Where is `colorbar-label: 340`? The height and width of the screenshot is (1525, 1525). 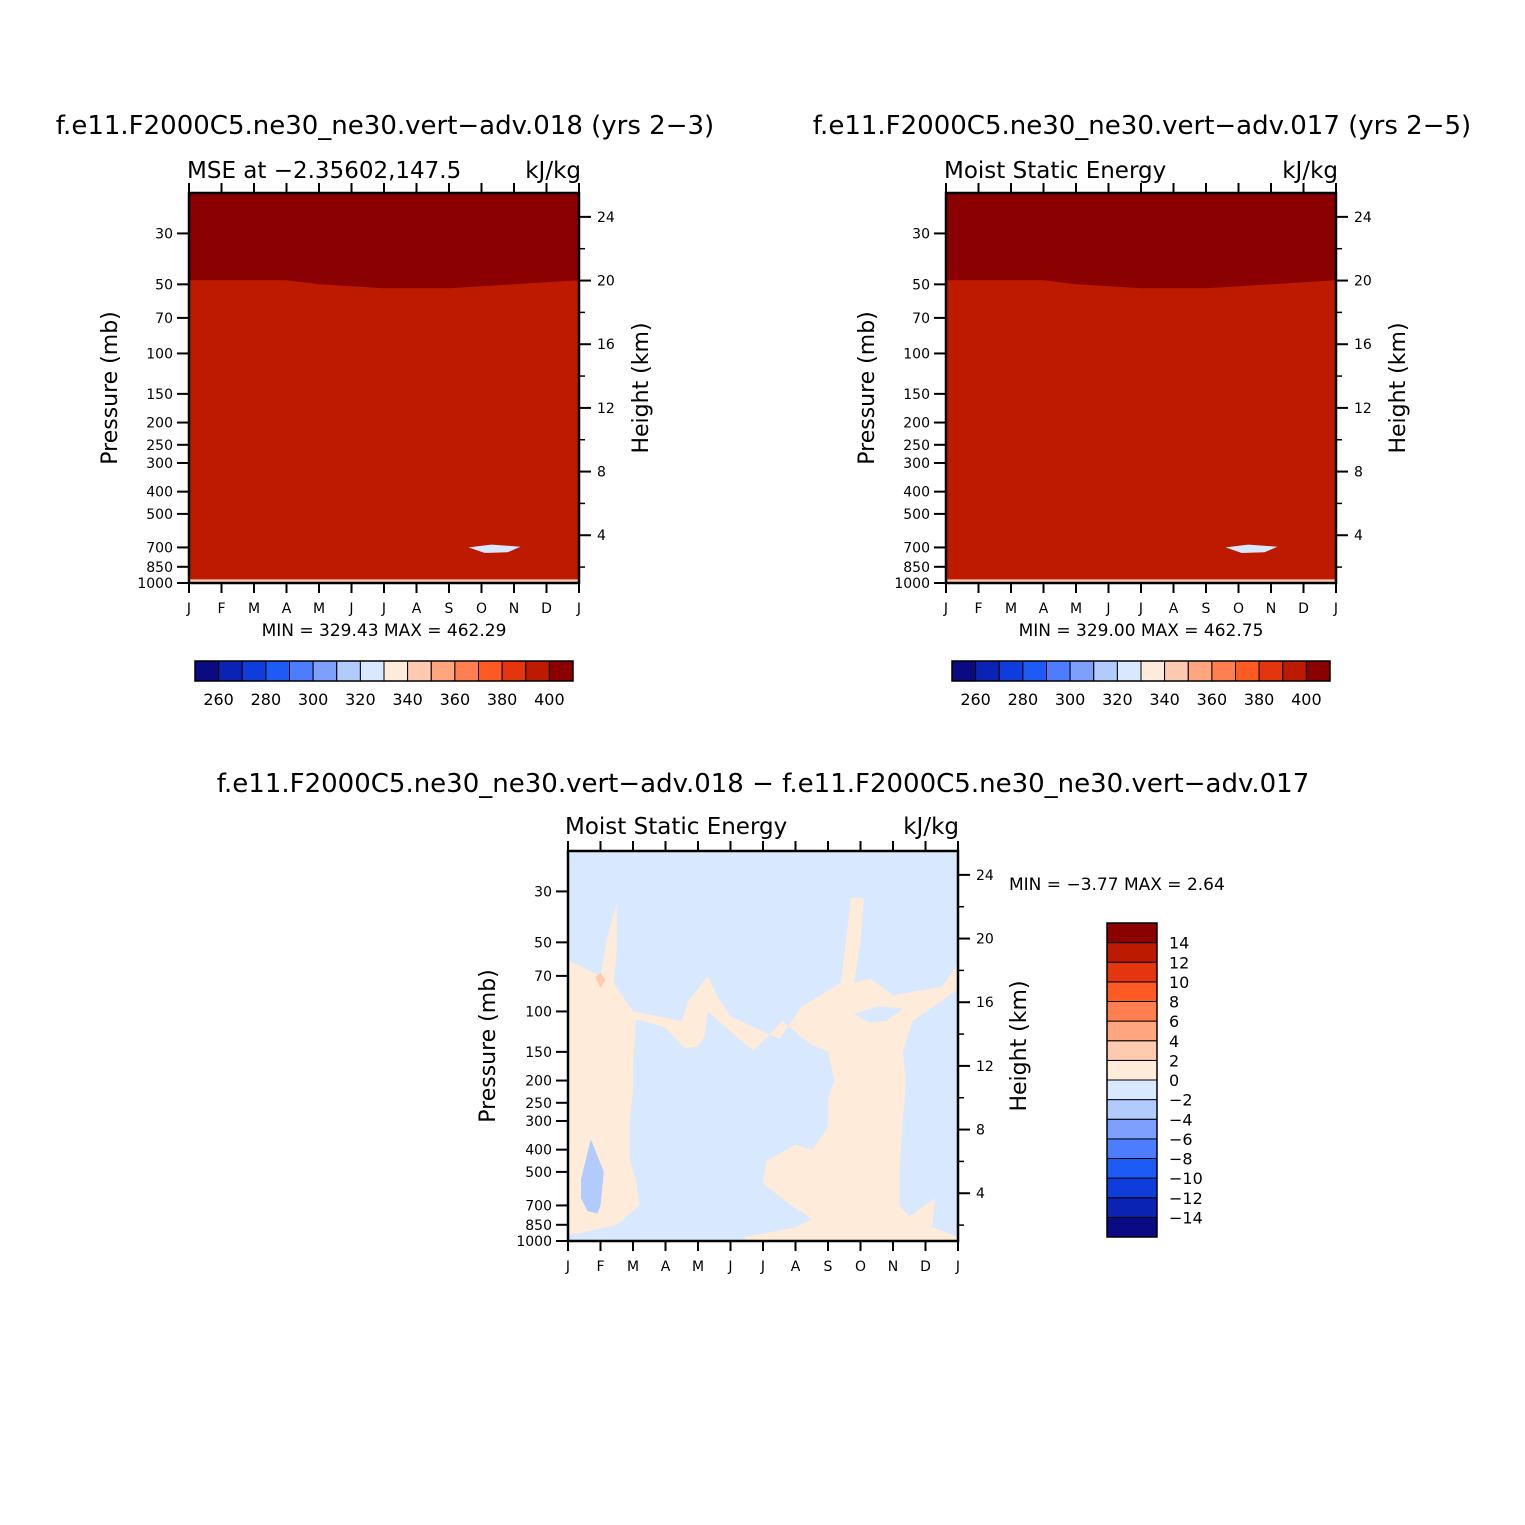 colorbar-label: 340 is located at coordinates (407, 699).